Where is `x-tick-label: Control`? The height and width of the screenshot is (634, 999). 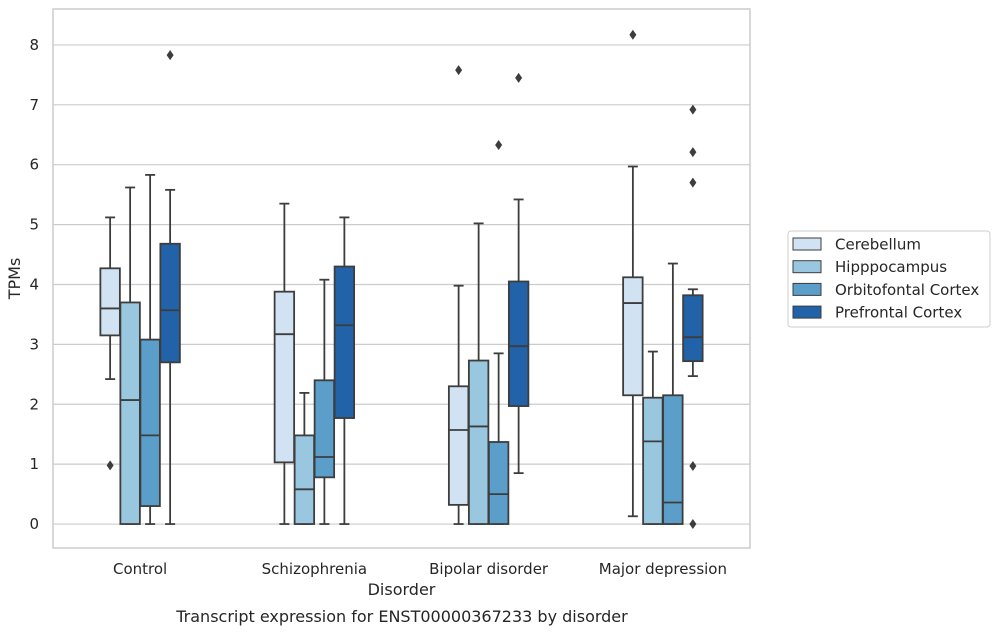 x-tick-label: Control is located at coordinates (140, 569).